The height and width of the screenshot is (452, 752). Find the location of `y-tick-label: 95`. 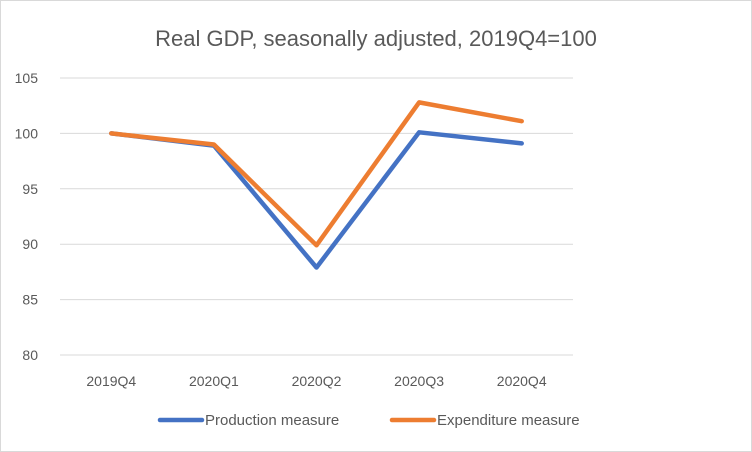

y-tick-label: 95 is located at coordinates (30, 189).